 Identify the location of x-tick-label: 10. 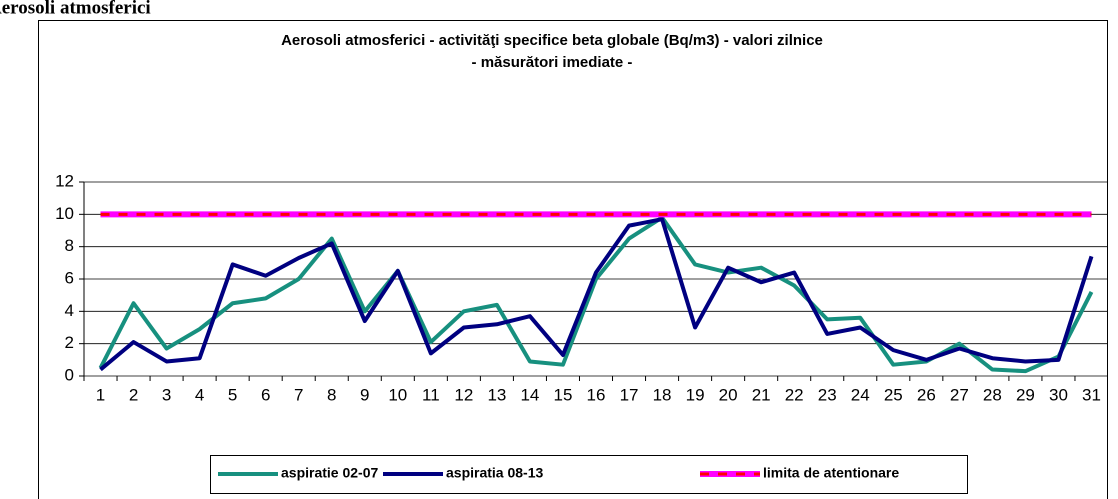
(397, 394).